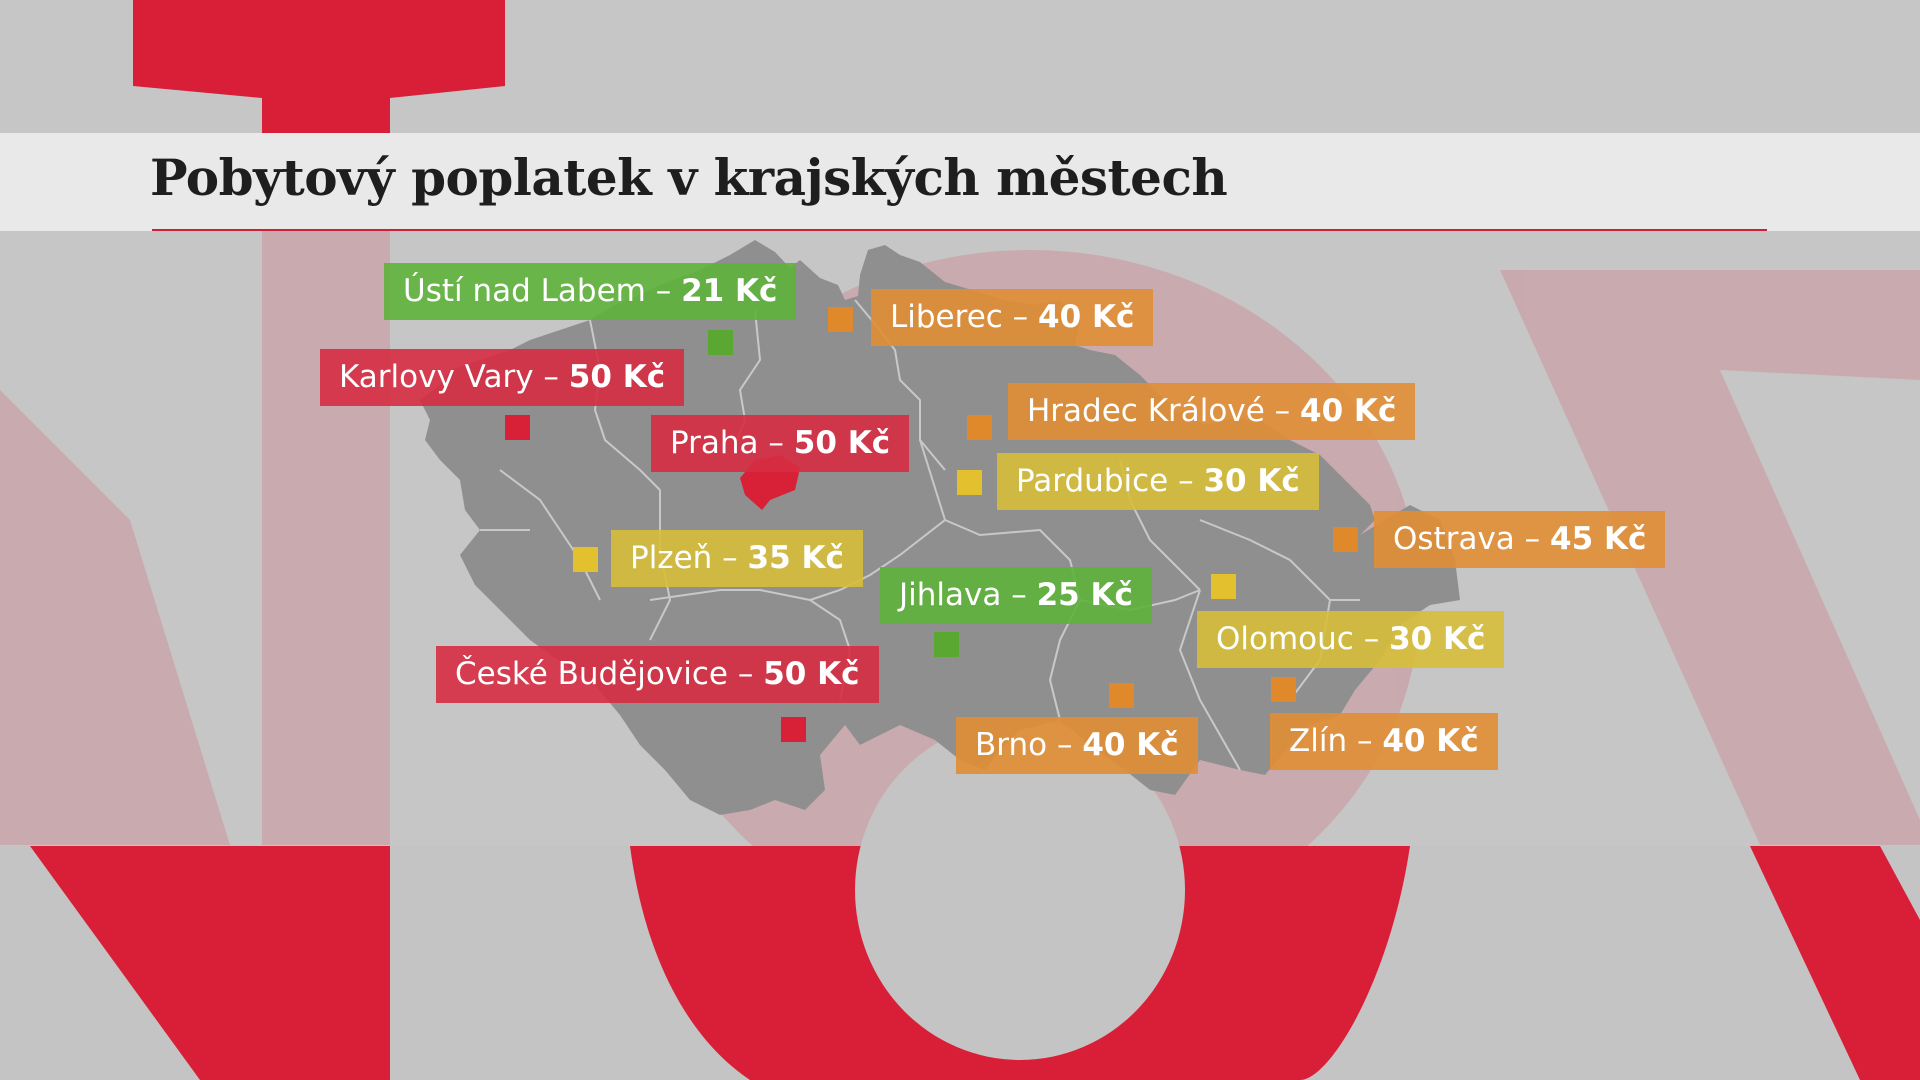  What do you see at coordinates (671, 558) in the screenshot?
I see `city-name: Plzeň` at bounding box center [671, 558].